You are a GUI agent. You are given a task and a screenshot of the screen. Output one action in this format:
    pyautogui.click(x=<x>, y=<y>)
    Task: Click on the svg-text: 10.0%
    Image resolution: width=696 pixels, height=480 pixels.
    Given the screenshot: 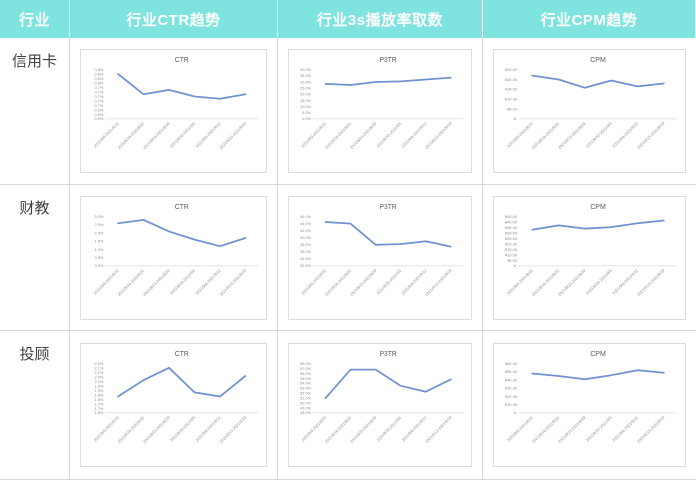 What is the action you would take?
    pyautogui.click(x=305, y=106)
    